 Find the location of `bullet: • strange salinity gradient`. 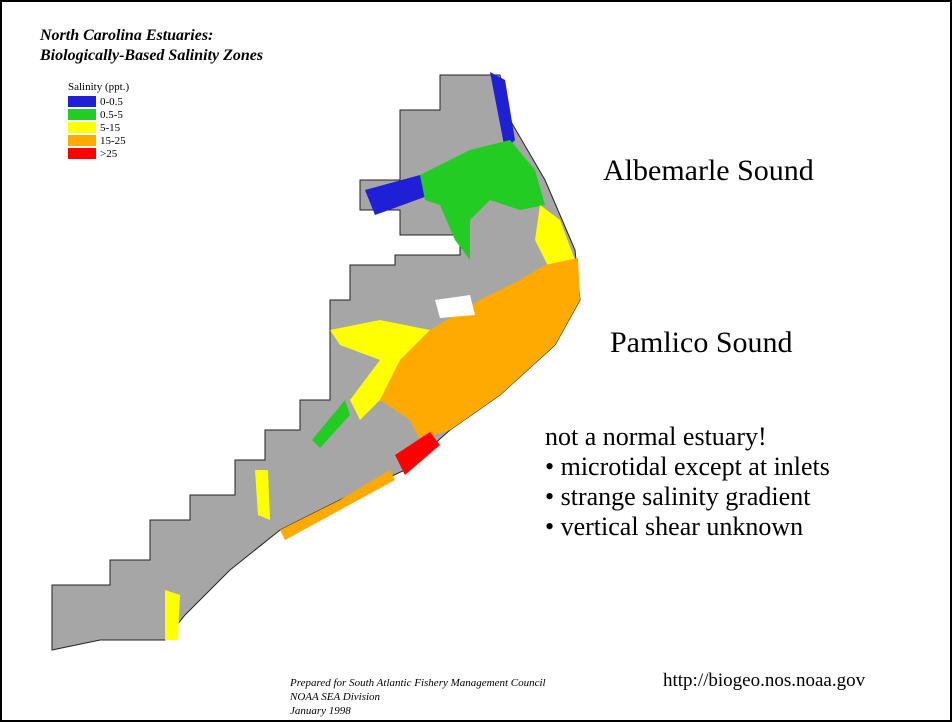

bullet: • strange salinity gradient is located at coordinates (678, 496).